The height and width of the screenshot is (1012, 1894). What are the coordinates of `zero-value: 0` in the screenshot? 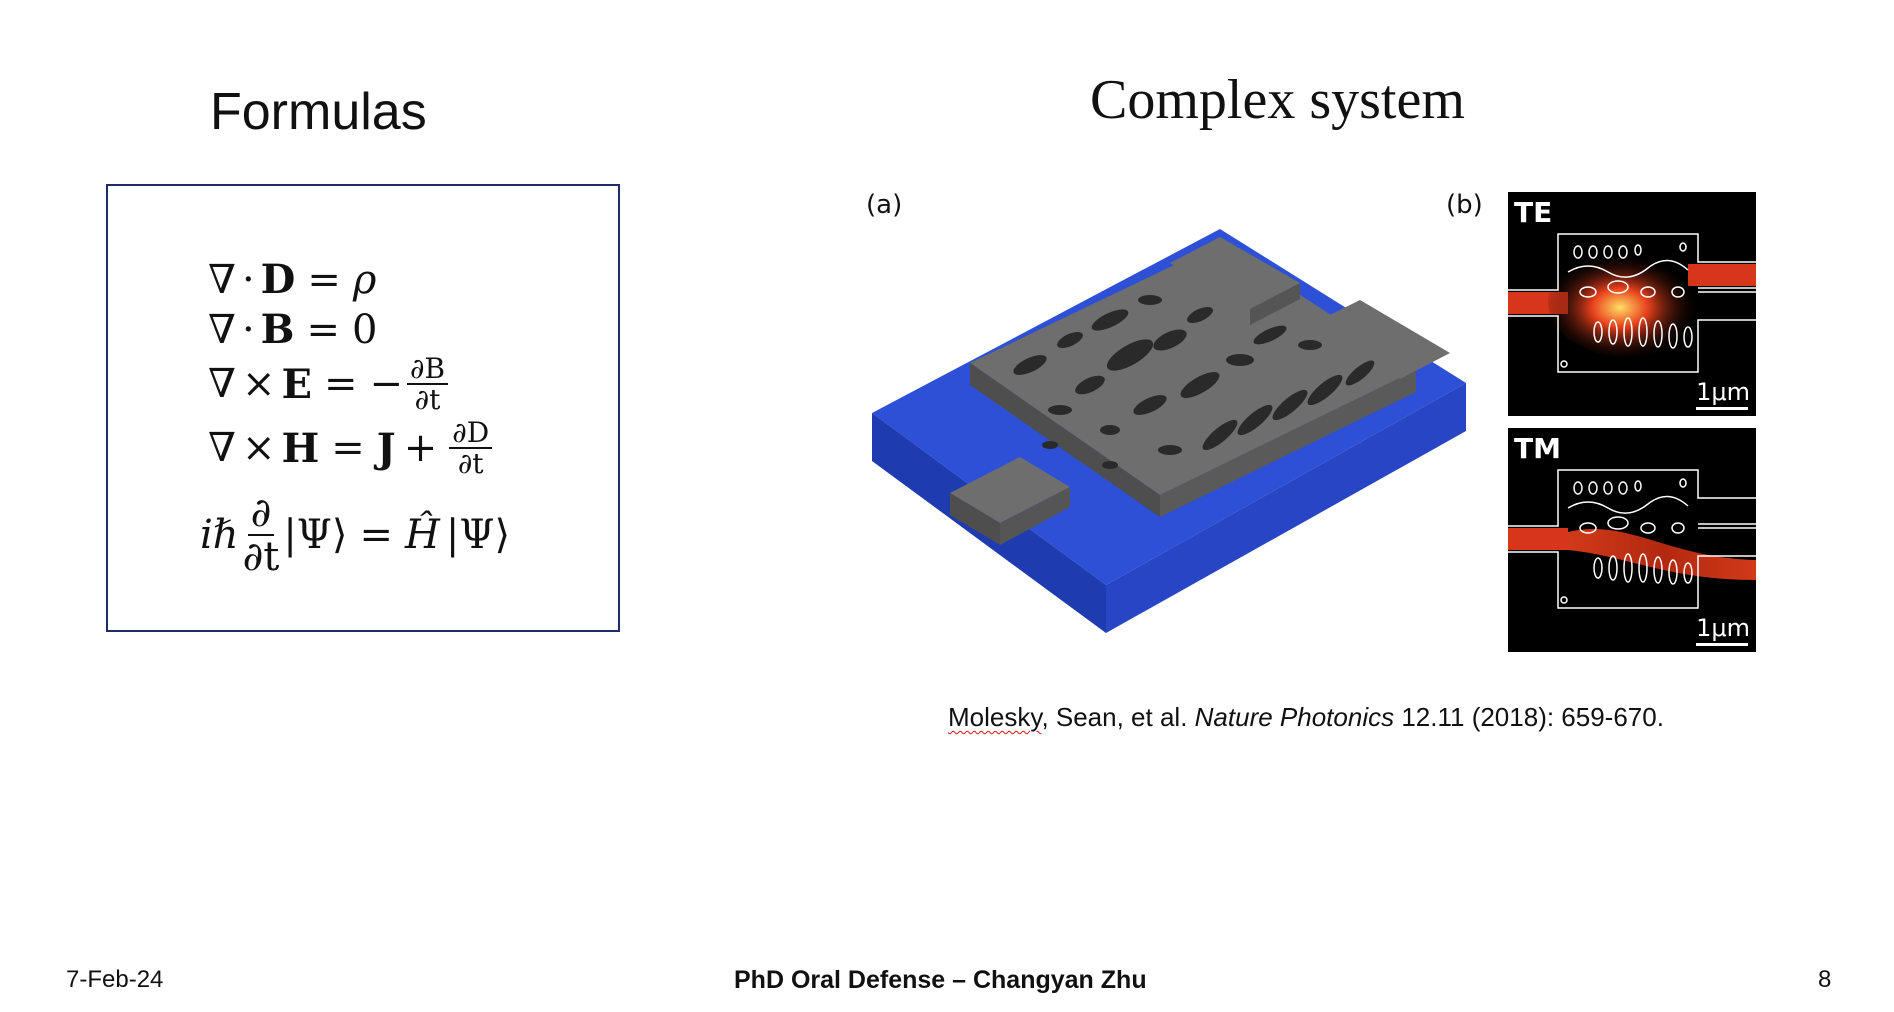 It's located at (364, 329).